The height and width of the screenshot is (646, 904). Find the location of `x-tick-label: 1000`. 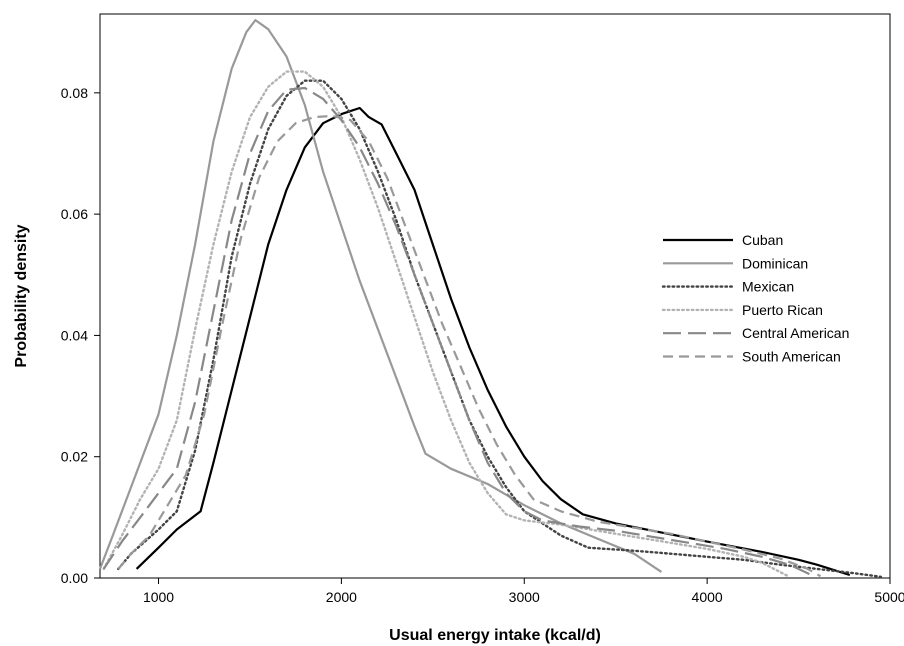

x-tick-label: 1000 is located at coordinates (158, 597).